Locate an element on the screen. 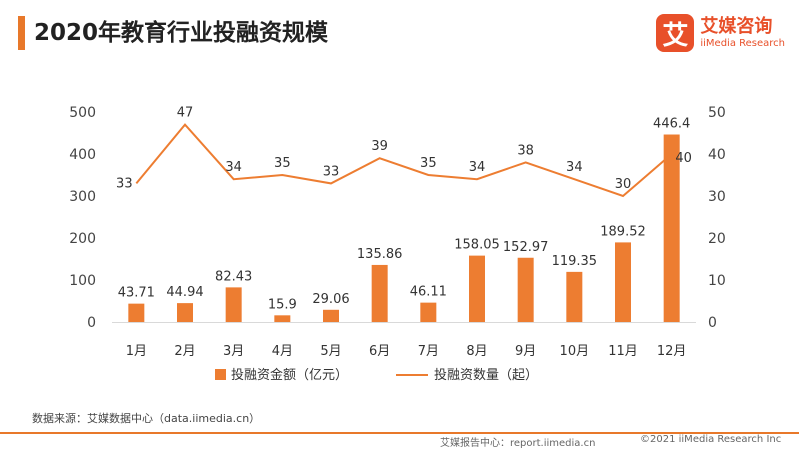 This screenshot has width=799, height=450. y-left-tick-label: 100 is located at coordinates (82, 281).